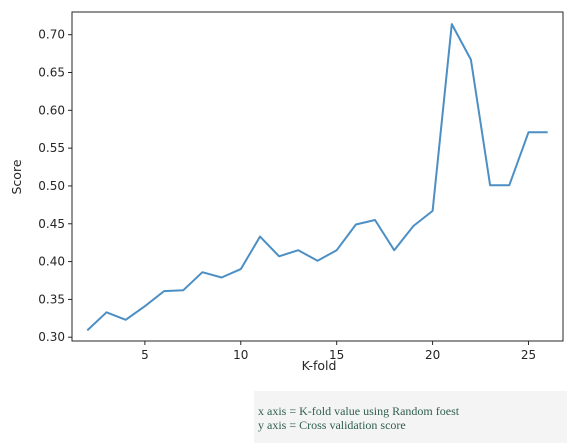  I want to click on caption-line-x: x axis = K-fold value using Random foest, so click(359, 411).